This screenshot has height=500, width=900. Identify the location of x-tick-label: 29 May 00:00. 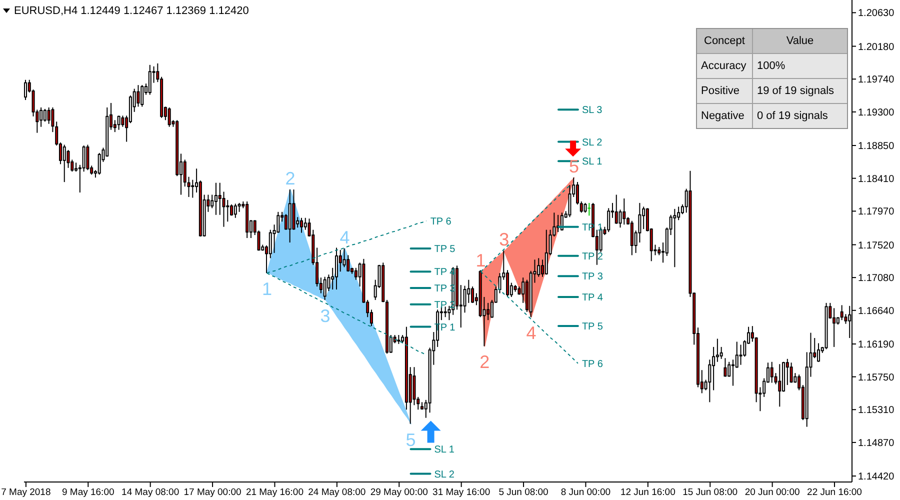
(399, 492).